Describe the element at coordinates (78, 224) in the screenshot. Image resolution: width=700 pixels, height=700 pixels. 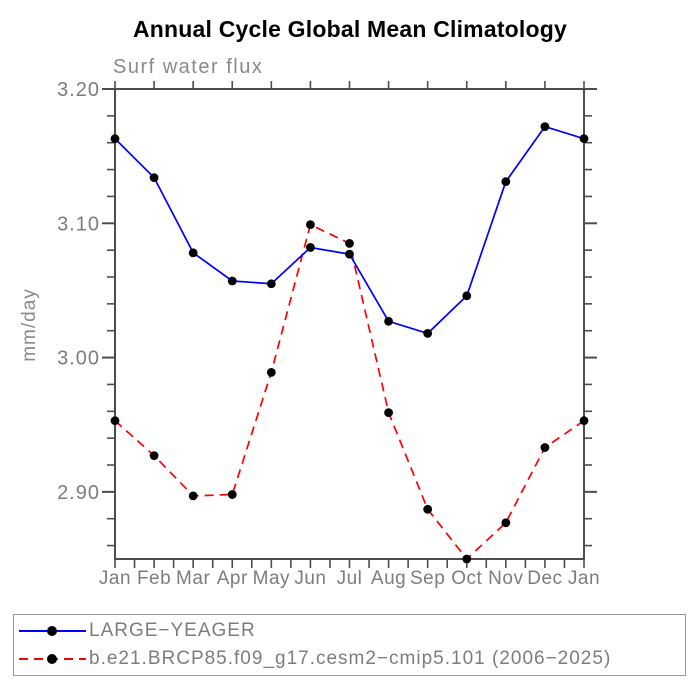
I see `y-tick-label: 3.10` at that location.